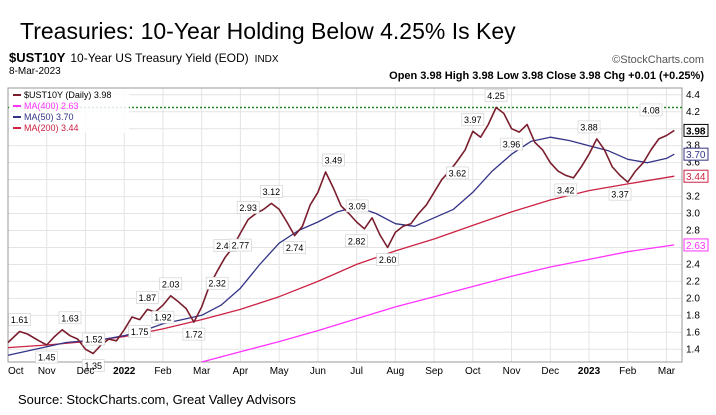  I want to click on data-label: 2.77, so click(240, 245).